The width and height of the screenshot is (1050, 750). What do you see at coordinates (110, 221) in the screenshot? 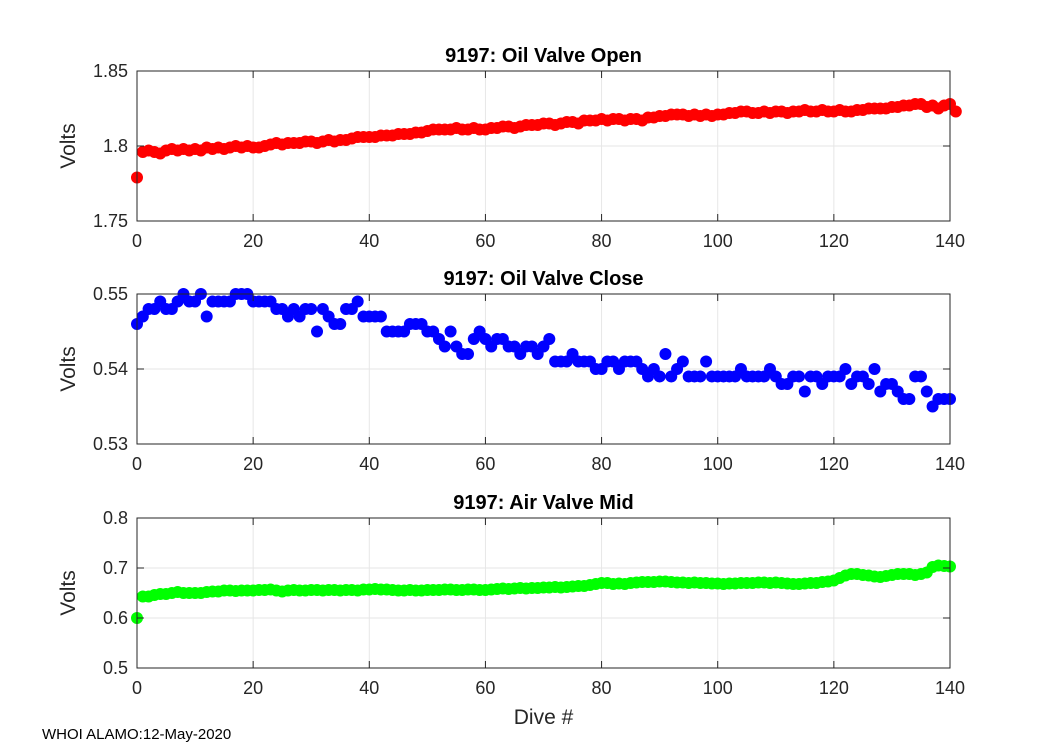
I see `y-tick-label: 1.75` at bounding box center [110, 221].